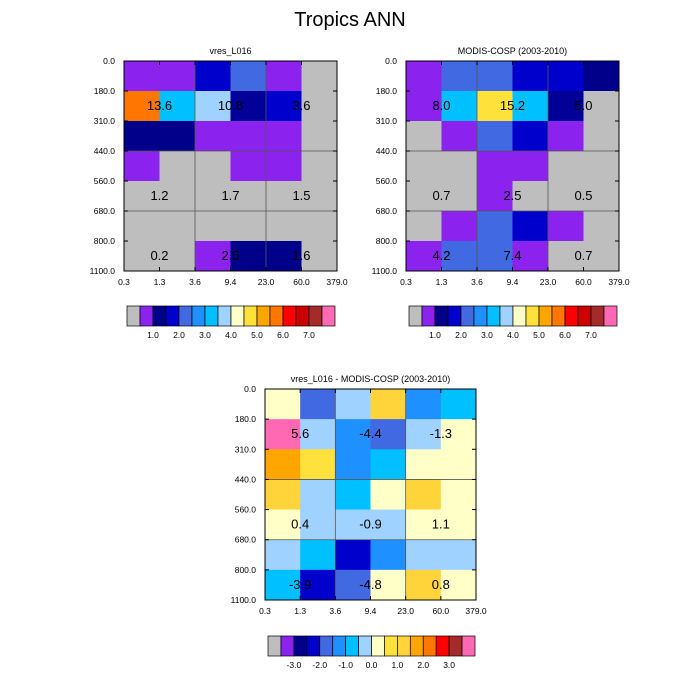 The height and width of the screenshot is (700, 700). What do you see at coordinates (370, 433) in the screenshot?
I see `cell-value-label: -4.4` at bounding box center [370, 433].